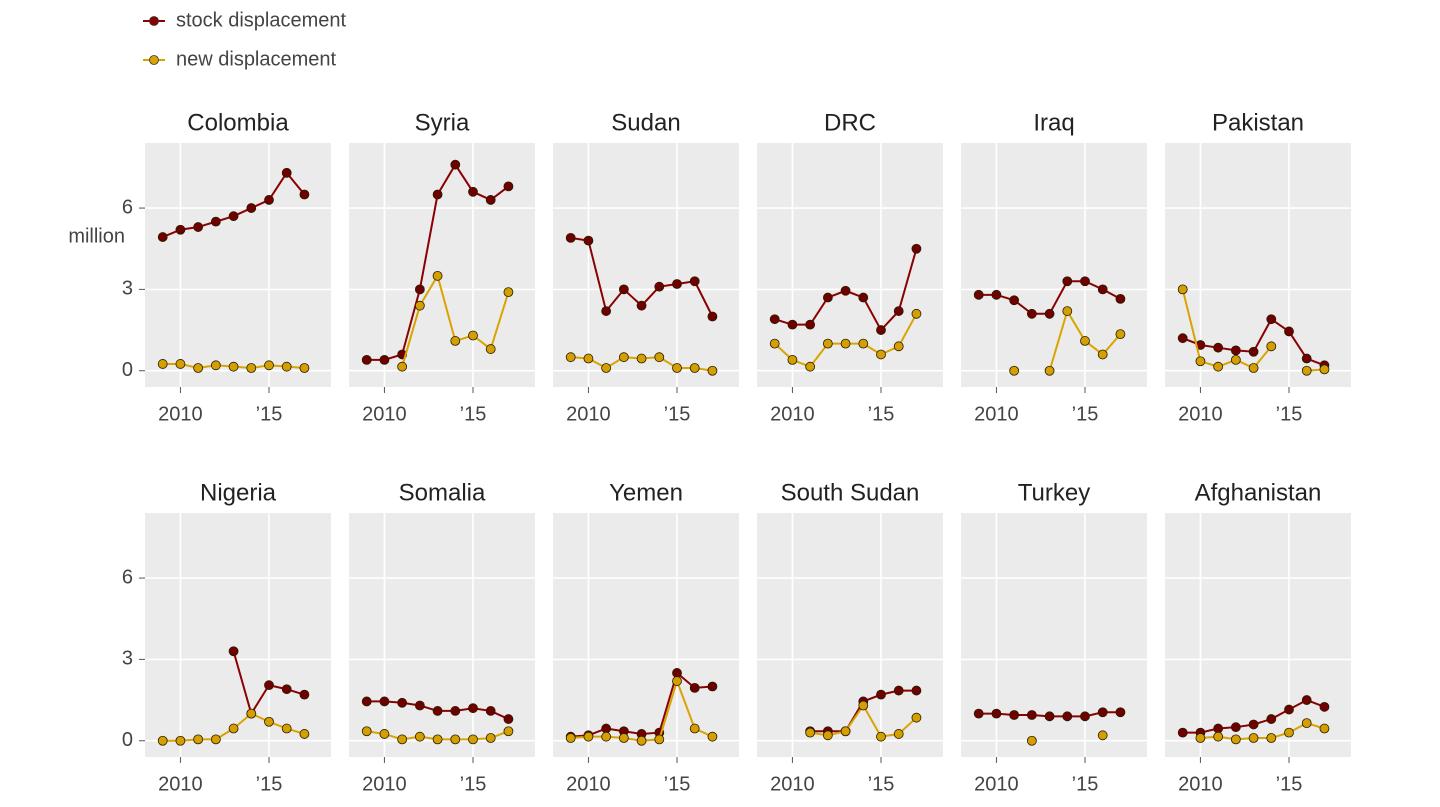  Describe the element at coordinates (850, 122) in the screenshot. I see `panel-title: DRC` at that location.